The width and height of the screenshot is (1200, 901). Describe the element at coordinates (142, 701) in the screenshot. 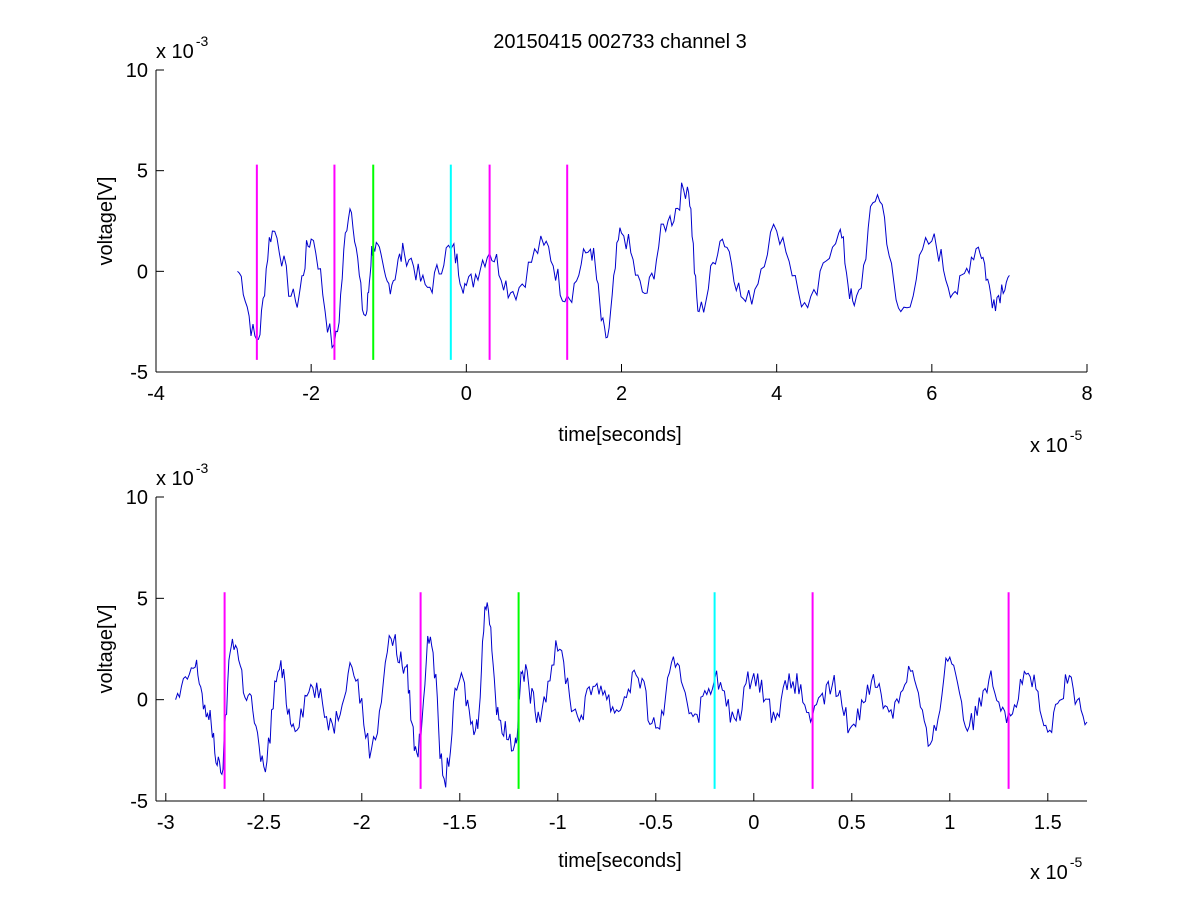

I see `plot-bottom-y-tick-label: 0` at that location.